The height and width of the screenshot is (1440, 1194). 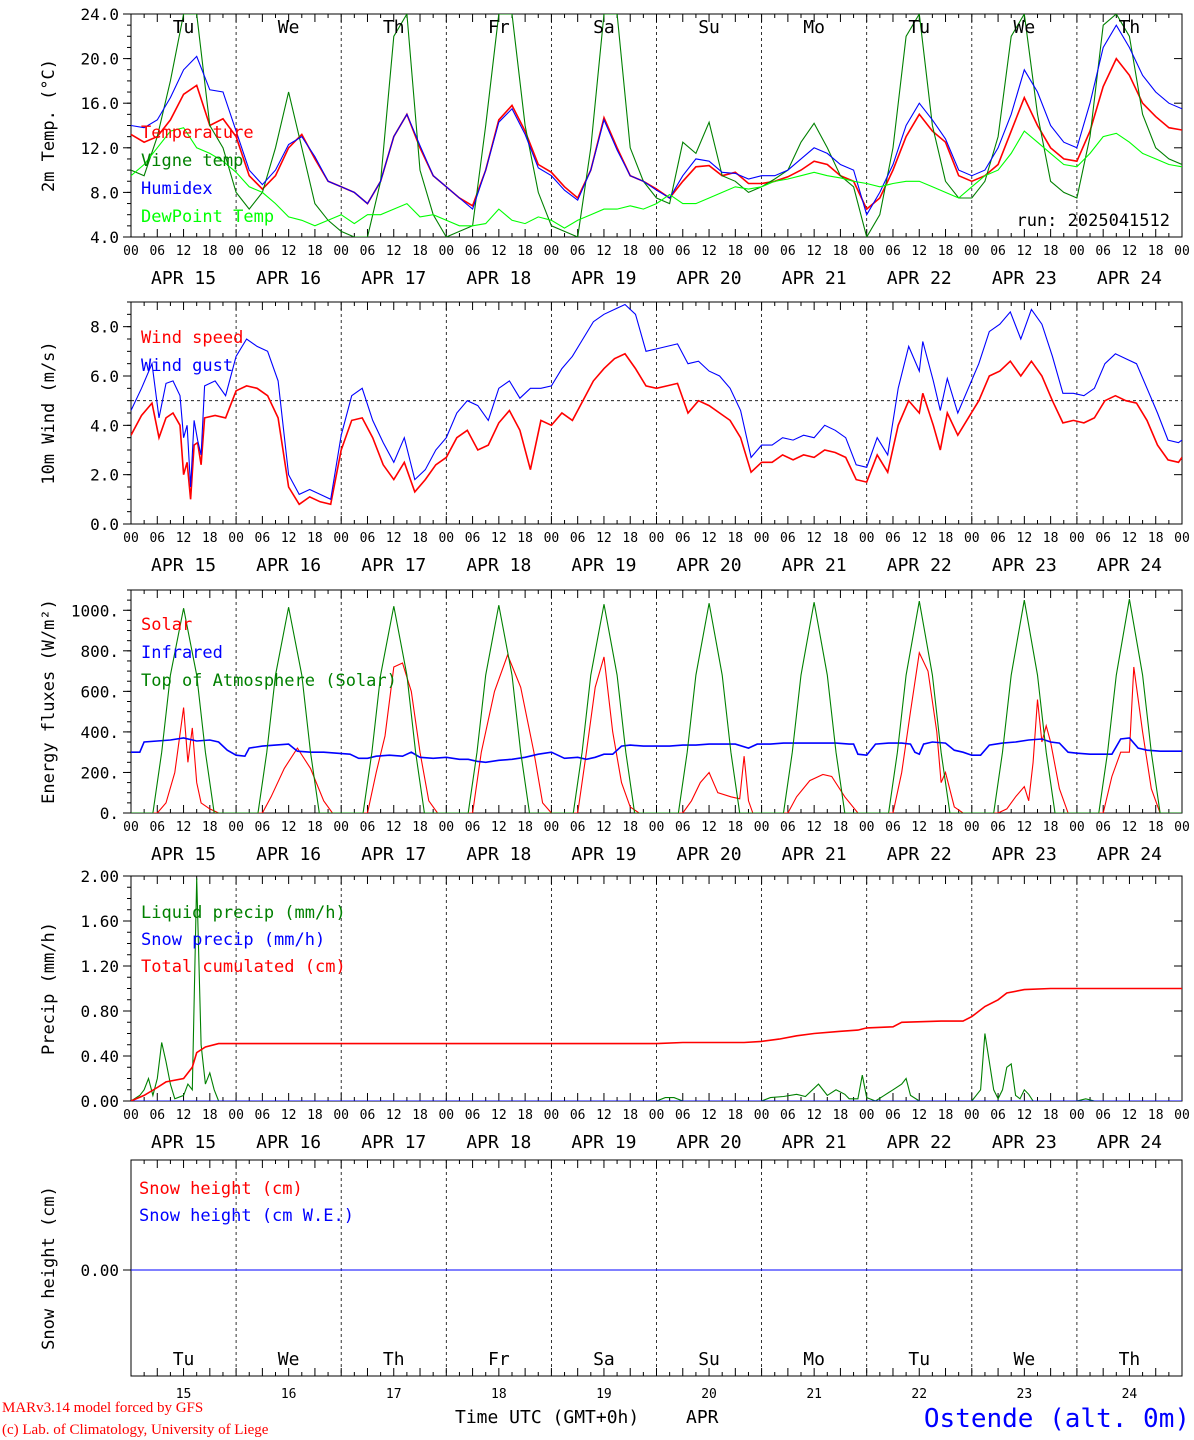 I want to click on day-name-bottom: Mo, so click(x=814, y=1359).